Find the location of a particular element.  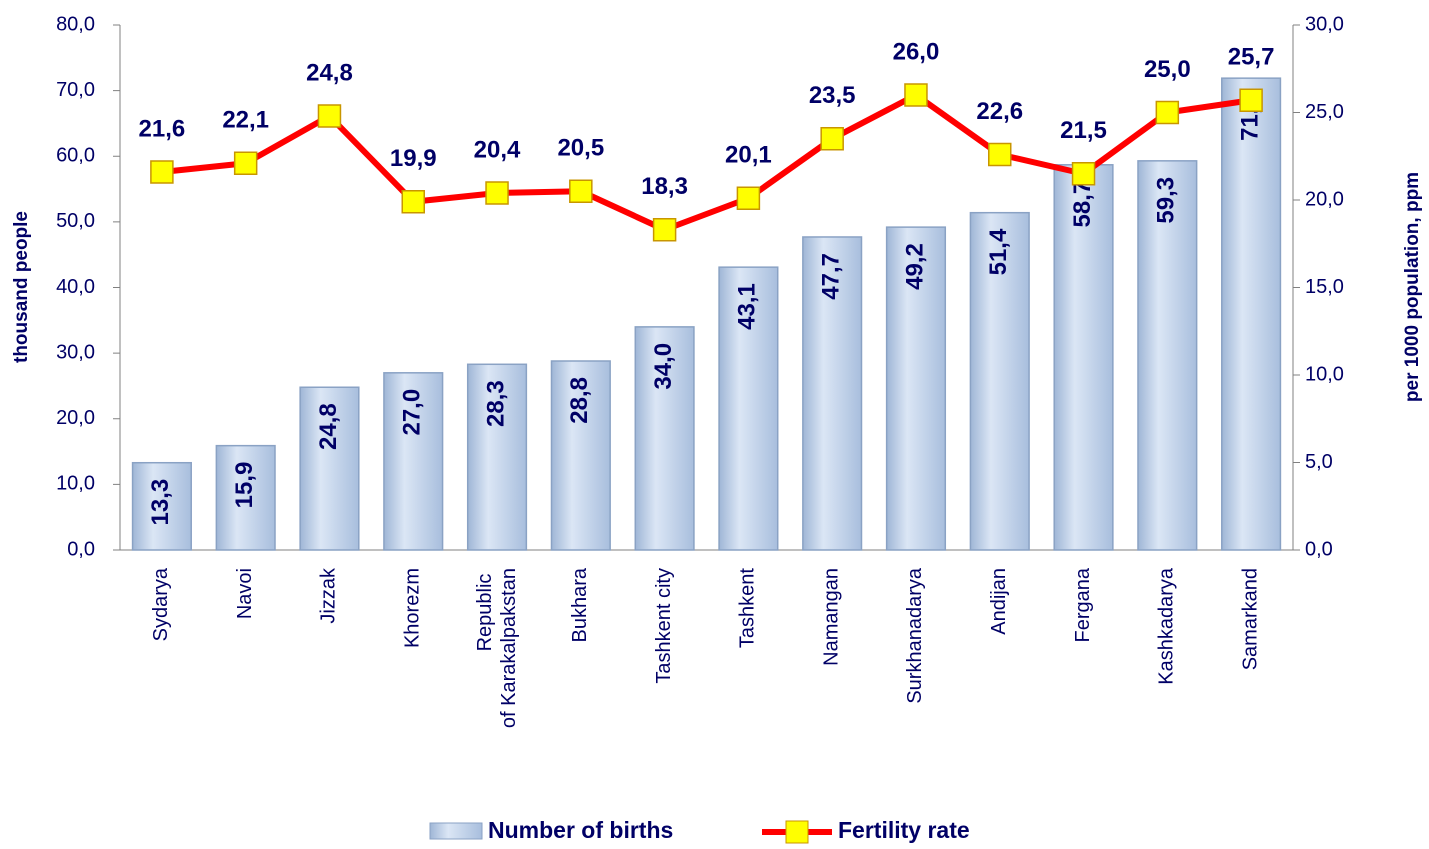

y-tick-label: 80,0 is located at coordinates (75, 24).